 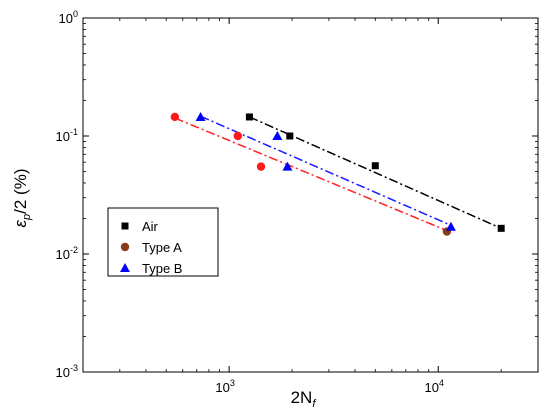 What do you see at coordinates (326, 171) in the screenshot?
I see `type-b-fit-line` at bounding box center [326, 171].